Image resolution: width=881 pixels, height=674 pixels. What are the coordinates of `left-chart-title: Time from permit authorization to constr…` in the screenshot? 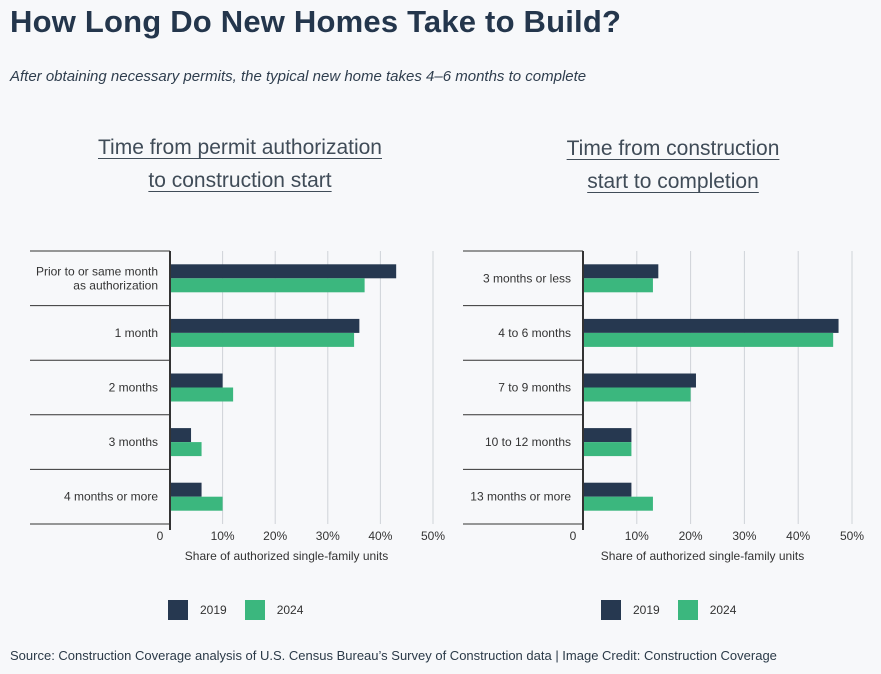 It's located at (240, 164).